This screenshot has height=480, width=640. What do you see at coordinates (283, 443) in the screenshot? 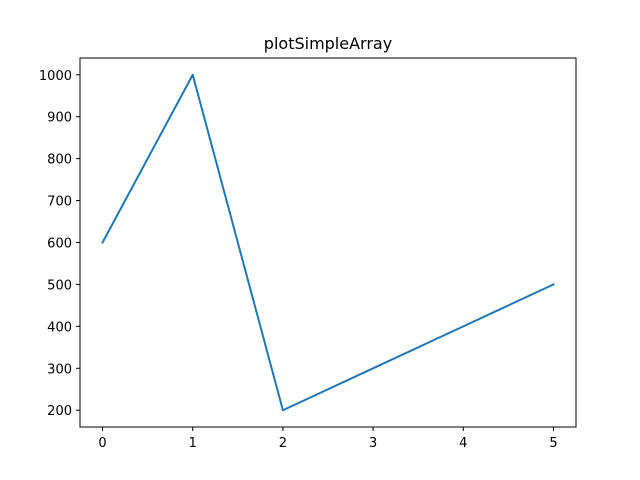
I see `x-tick-label: 2` at bounding box center [283, 443].